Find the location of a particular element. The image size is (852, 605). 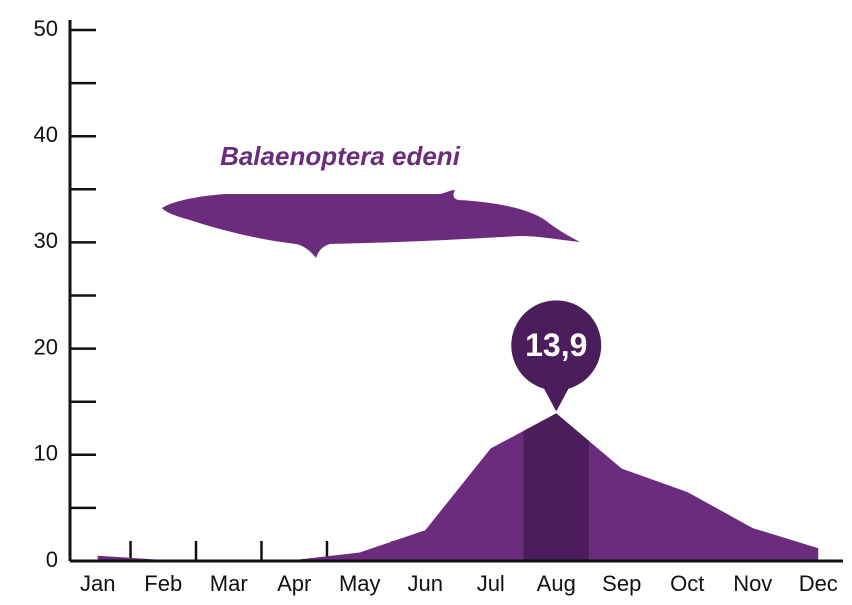

highlight-band is located at coordinates (556, 487).